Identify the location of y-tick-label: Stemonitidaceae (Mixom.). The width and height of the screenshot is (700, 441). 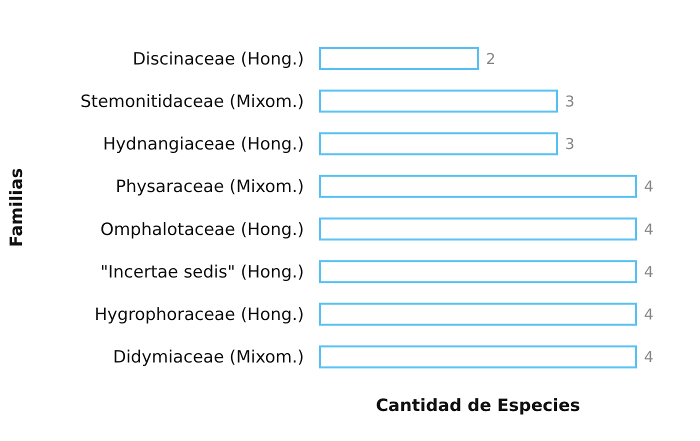
(192, 102).